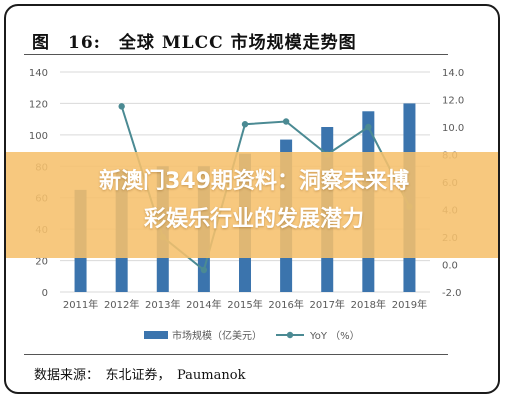  What do you see at coordinates (38, 73) in the screenshot?
I see `y-left-tick-label: 140` at bounding box center [38, 73].